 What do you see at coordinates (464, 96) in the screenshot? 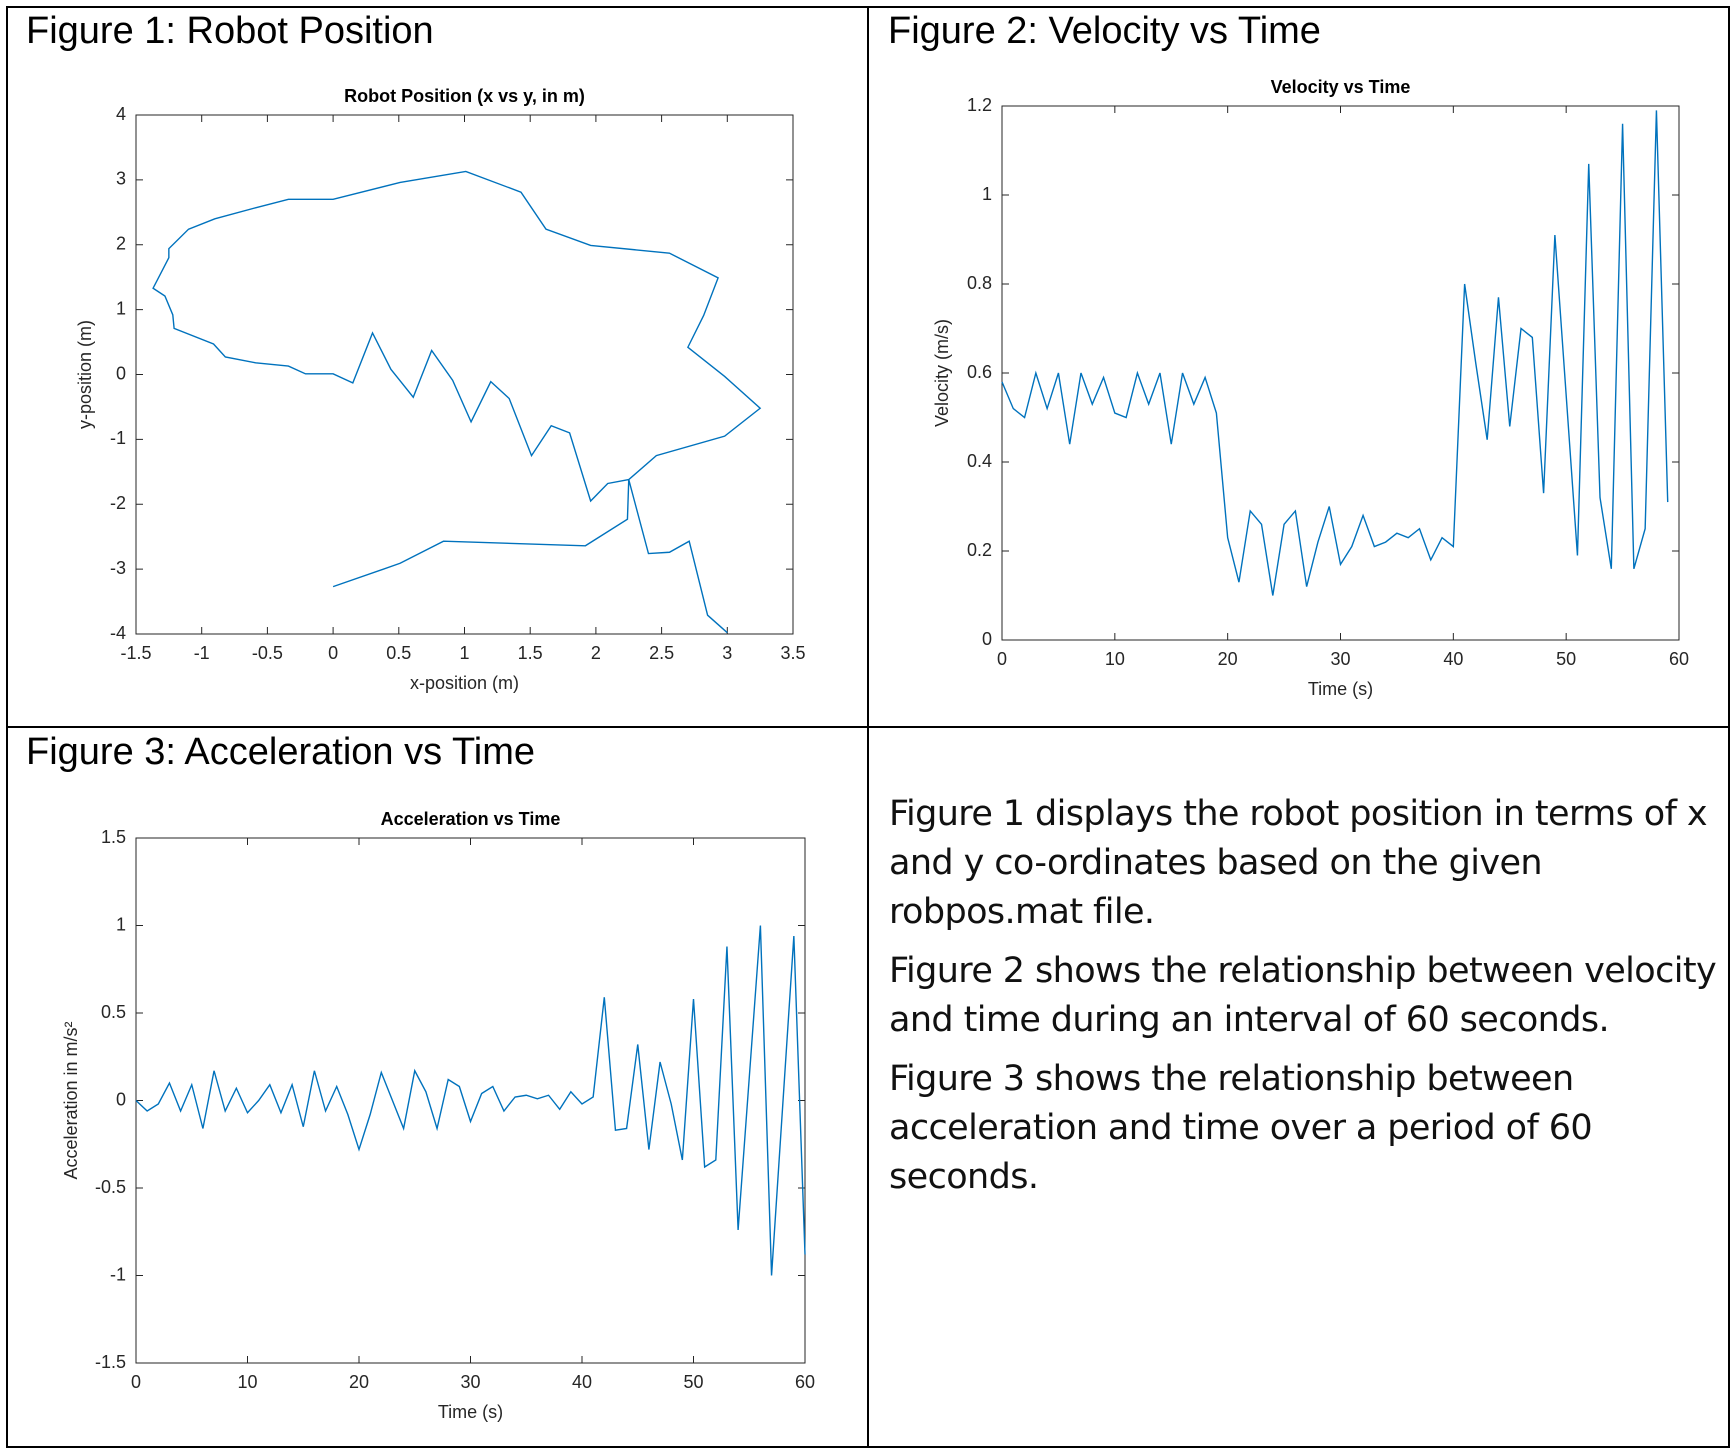
I see `chart-title: Robot Position (x vs y, in m)` at bounding box center [464, 96].